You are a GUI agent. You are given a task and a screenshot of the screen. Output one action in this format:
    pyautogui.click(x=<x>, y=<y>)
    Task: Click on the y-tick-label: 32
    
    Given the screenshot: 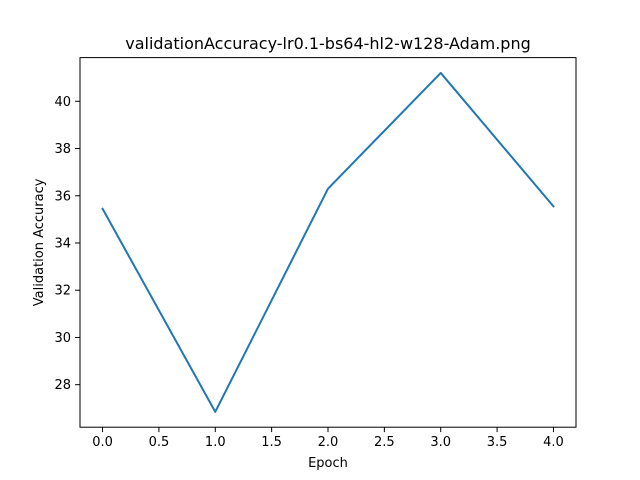 What is the action you would take?
    pyautogui.click(x=62, y=291)
    